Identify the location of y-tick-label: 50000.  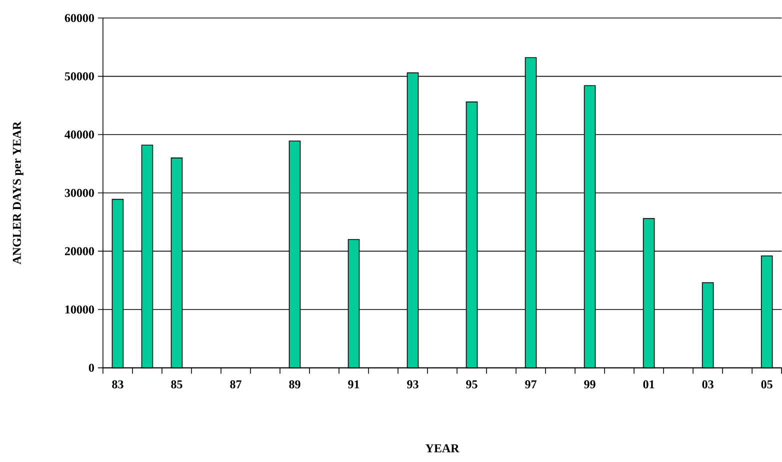
(79, 76).